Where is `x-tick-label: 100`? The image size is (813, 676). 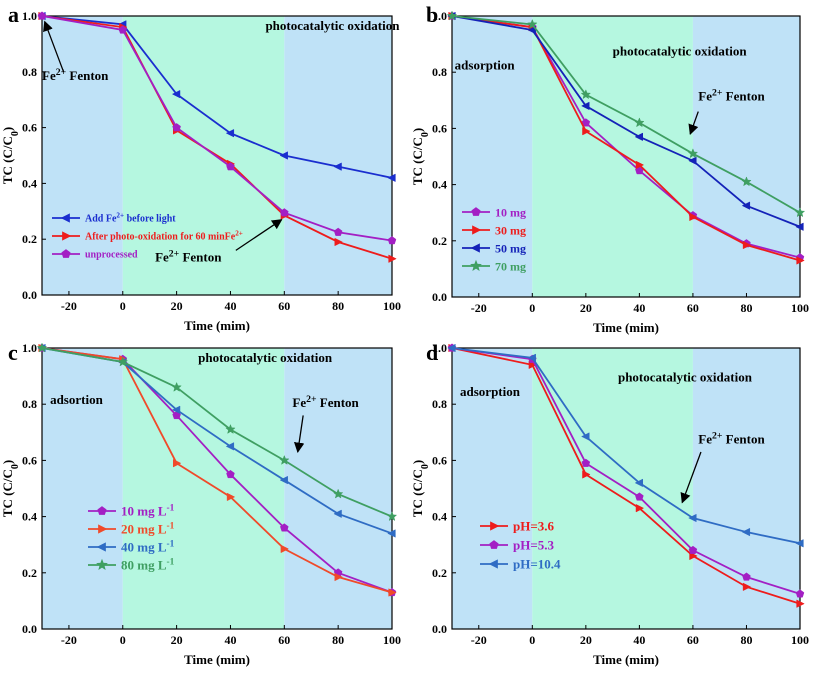 x-tick-label: 100 is located at coordinates (800, 308).